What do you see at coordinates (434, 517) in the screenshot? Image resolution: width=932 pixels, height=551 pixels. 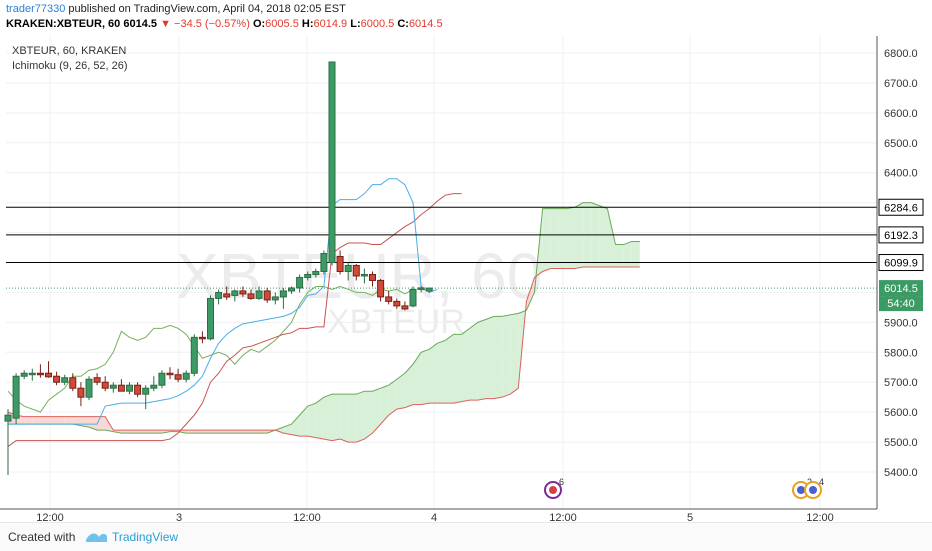 I see `x-tick-label: 4` at bounding box center [434, 517].